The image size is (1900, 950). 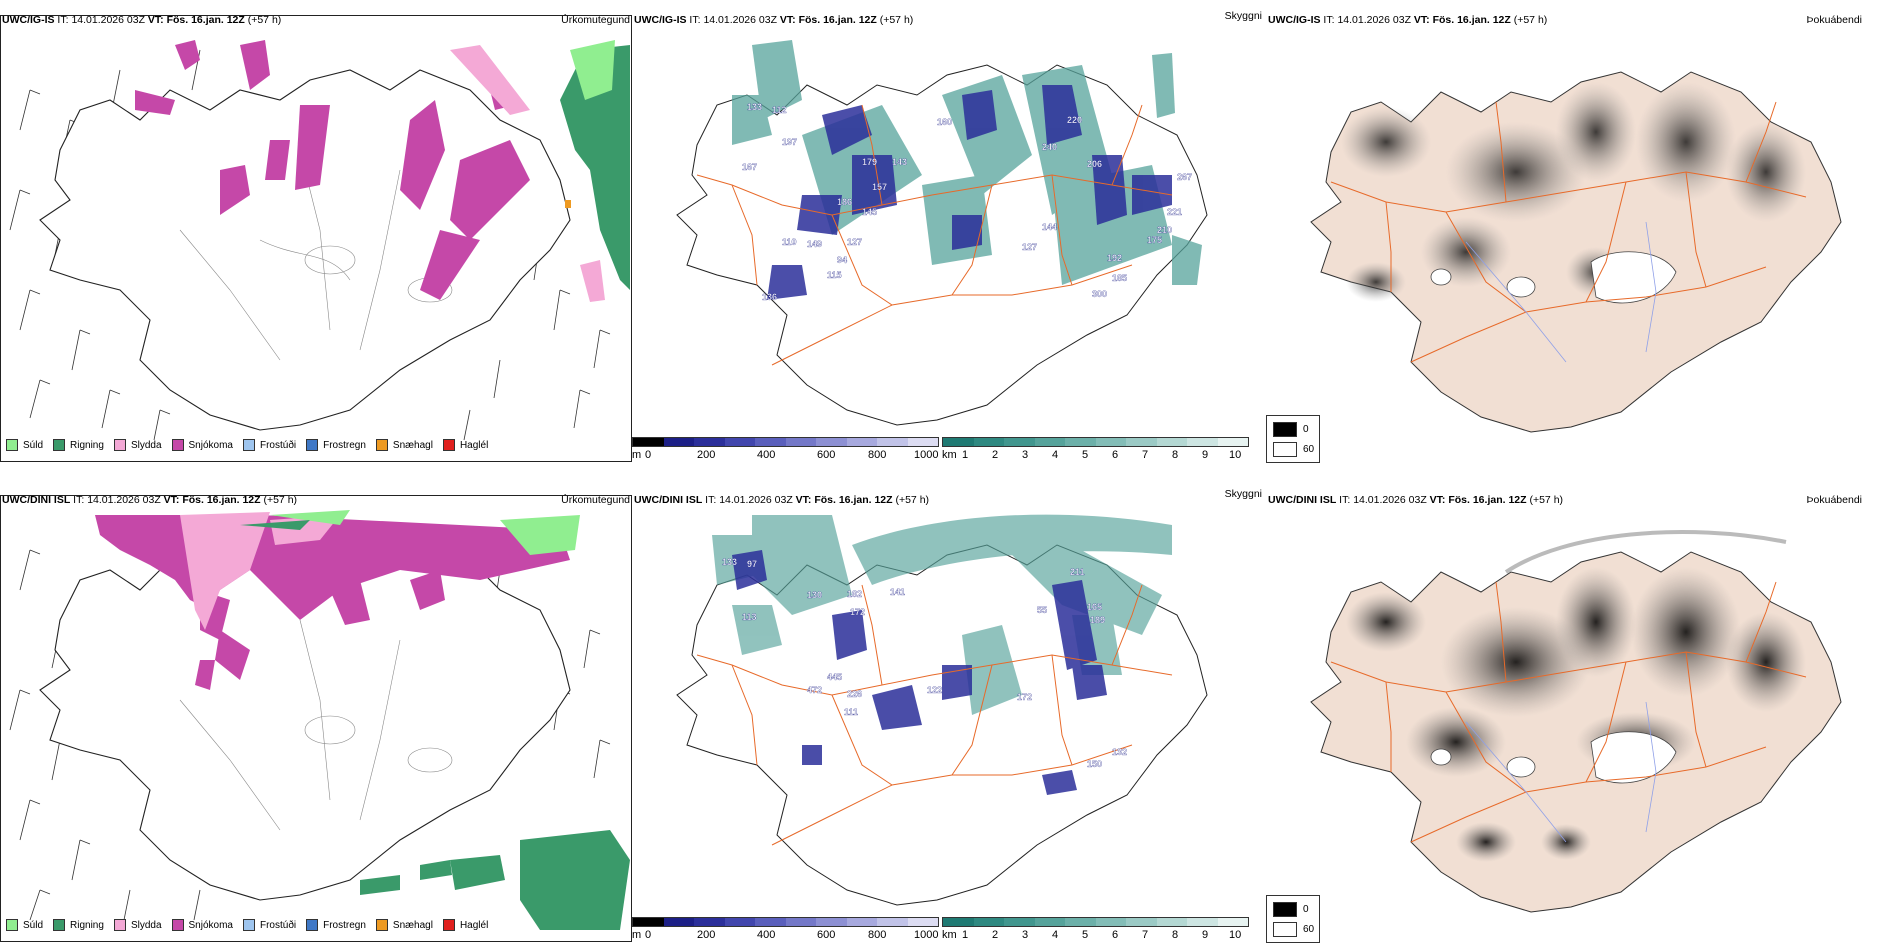 I want to click on ceiling-label: 144, so click(x=1049, y=227).